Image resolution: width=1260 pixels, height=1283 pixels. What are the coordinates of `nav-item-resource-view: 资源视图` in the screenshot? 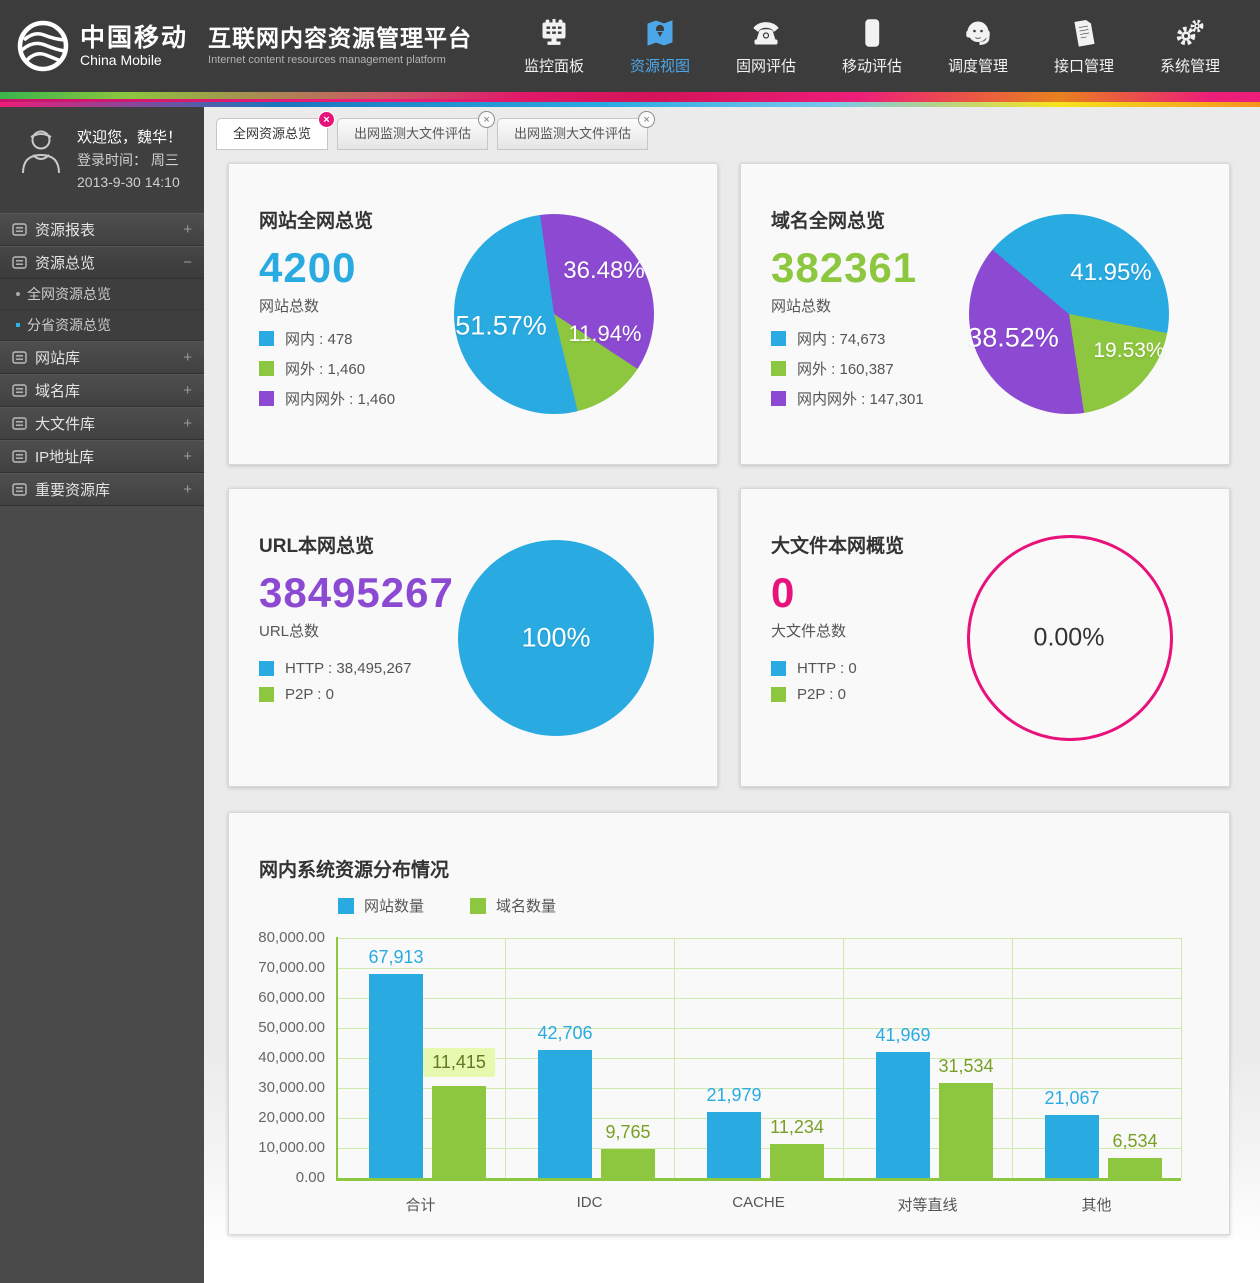 It's located at (660, 46).